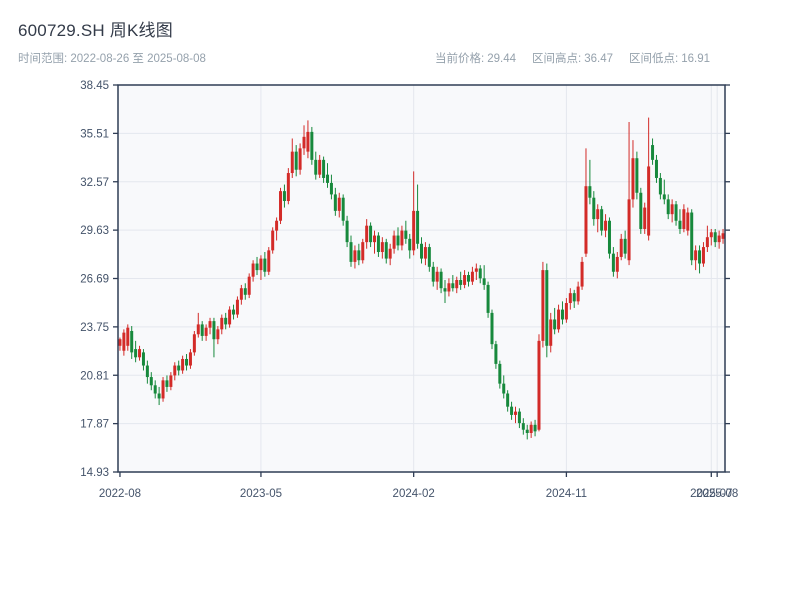  I want to click on x-axis-label: 2025-07, so click(711, 494).